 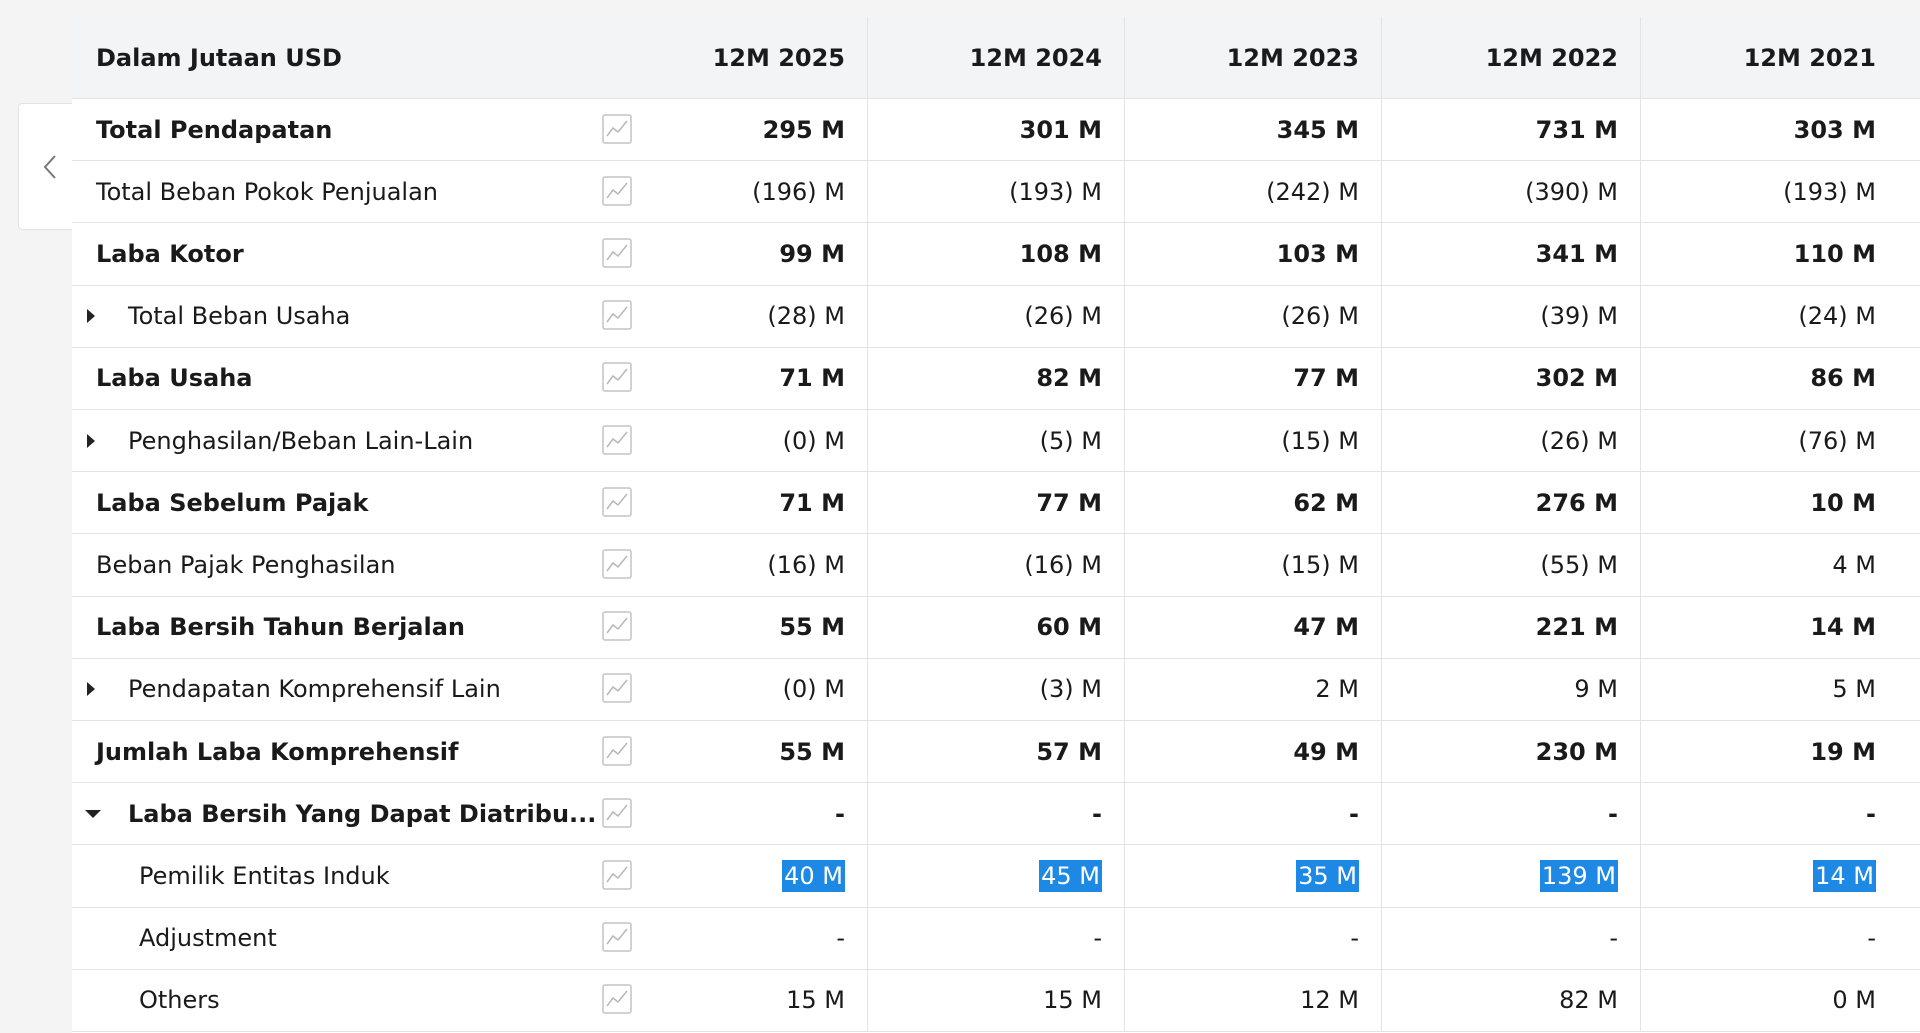 What do you see at coordinates (354, 378) in the screenshot?
I see `row-label: Laba Usaha` at bounding box center [354, 378].